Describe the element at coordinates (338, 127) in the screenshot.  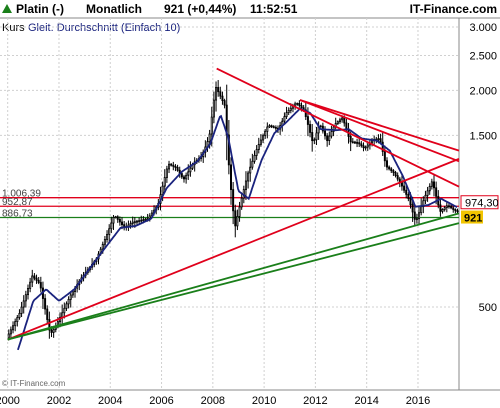
I see `resistance-trendline` at that location.